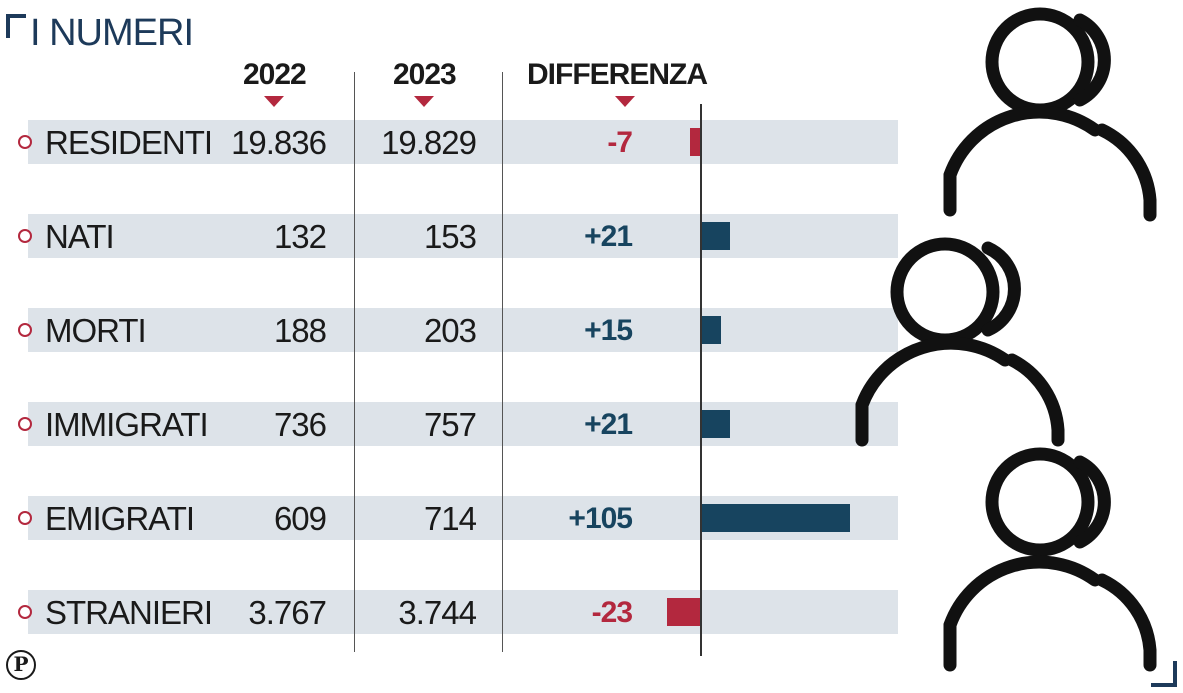  I want to click on value-2022: 188, so click(300, 330).